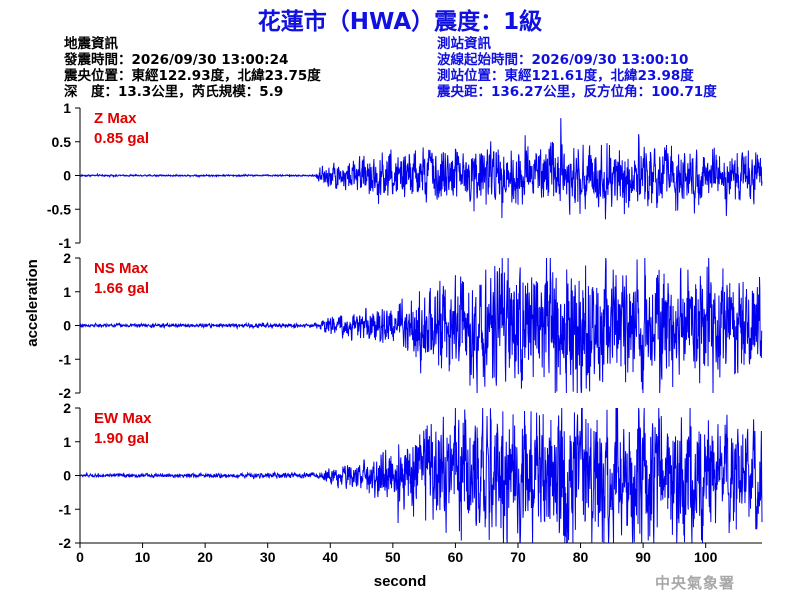 The height and width of the screenshot is (600, 800). Describe the element at coordinates (121, 438) in the screenshot. I see `max-value: 1.90 gal` at that location.